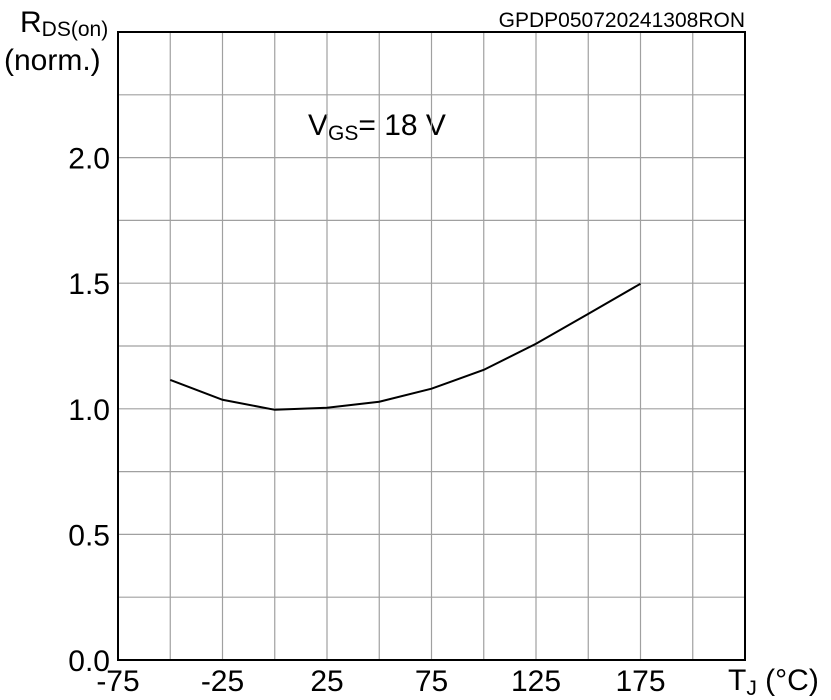 The width and height of the screenshot is (831, 700). Describe the element at coordinates (737, 680) in the screenshot. I see `x-label-main: T` at that location.